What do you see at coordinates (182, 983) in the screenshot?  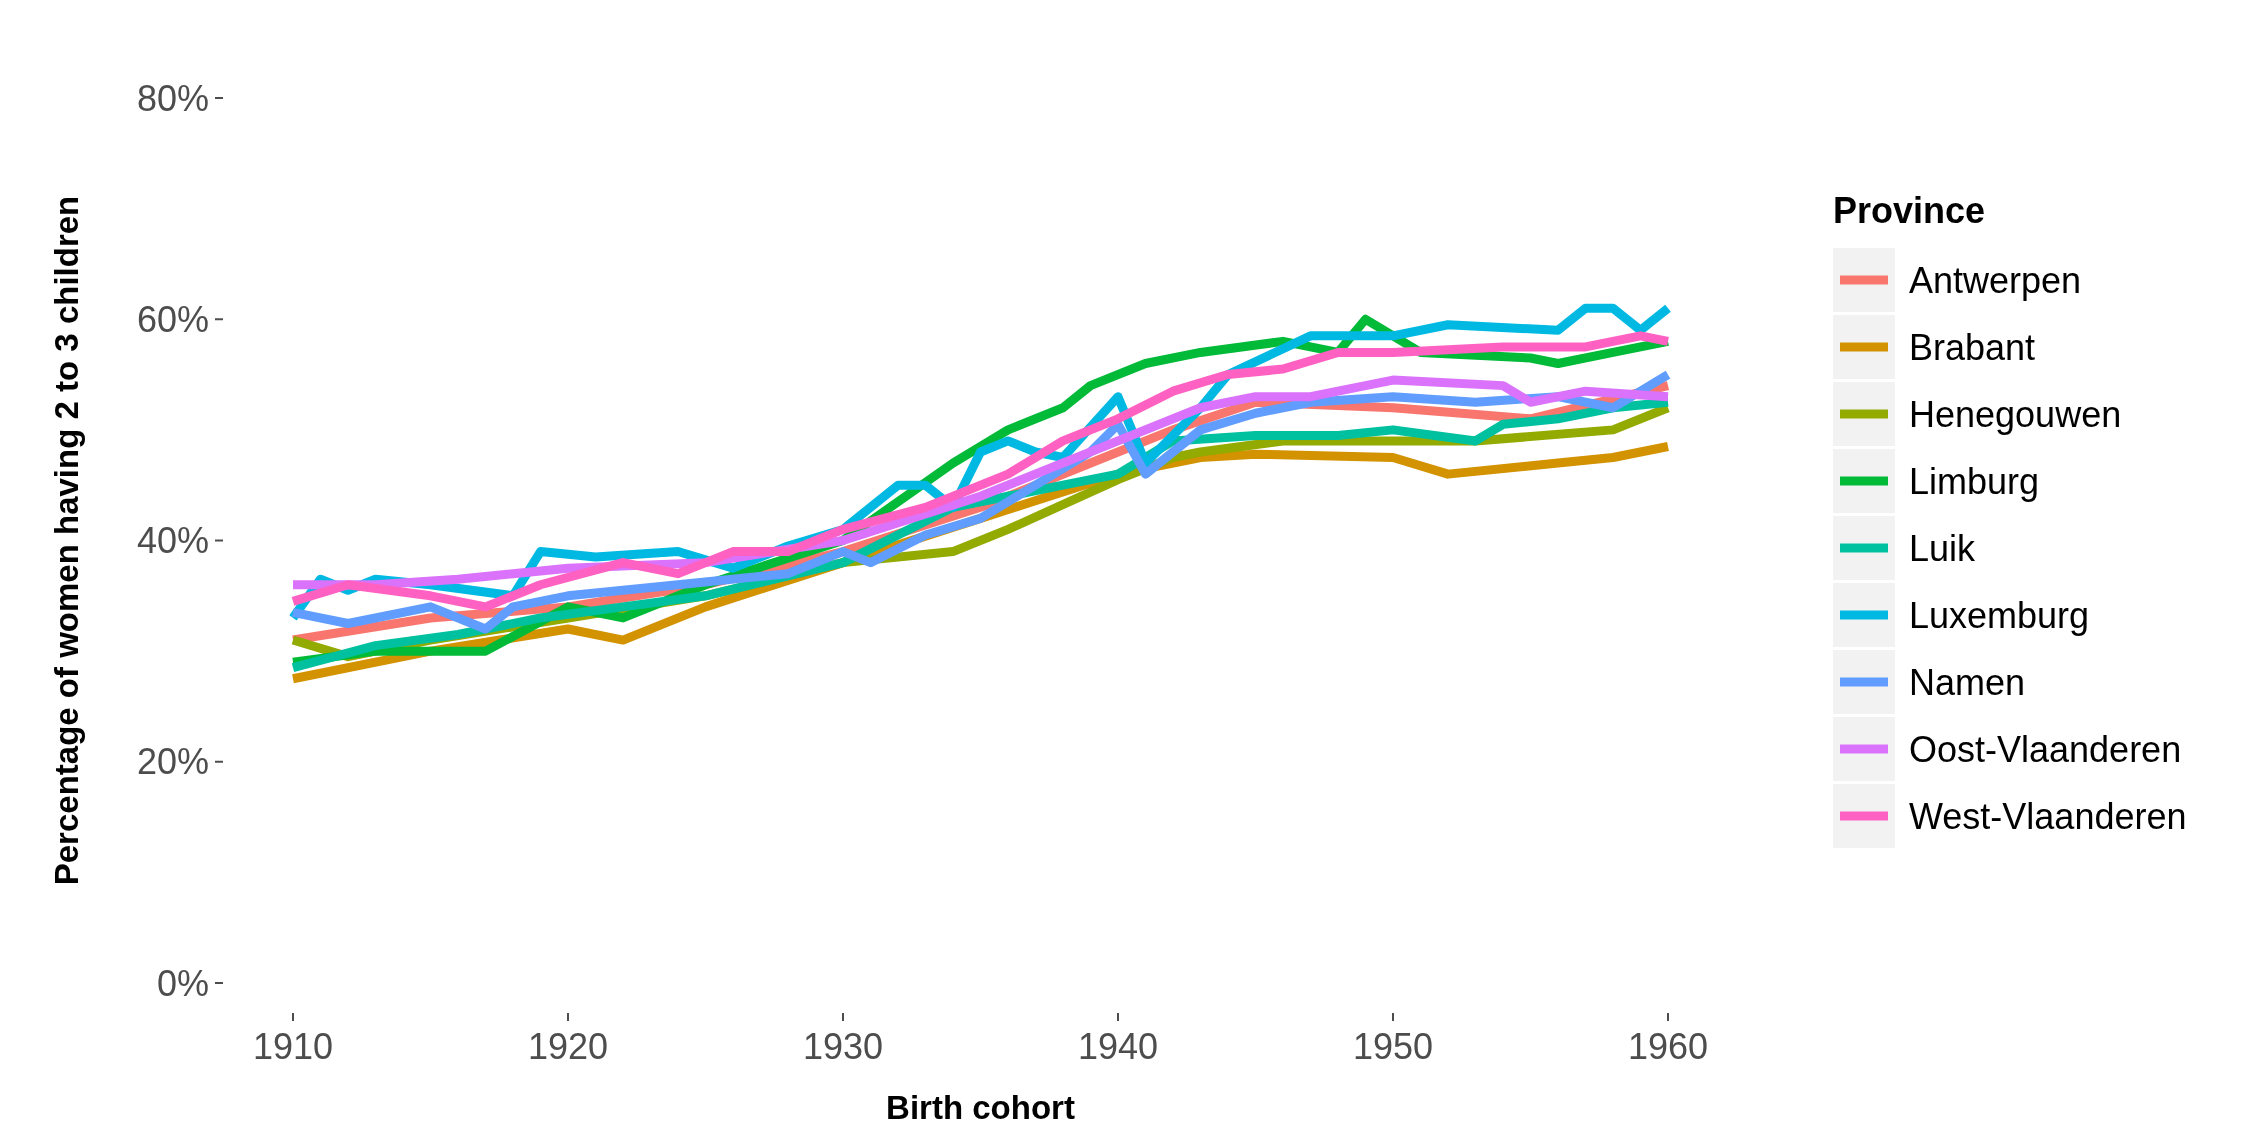 I see `y-tick-label: 0%` at bounding box center [182, 983].